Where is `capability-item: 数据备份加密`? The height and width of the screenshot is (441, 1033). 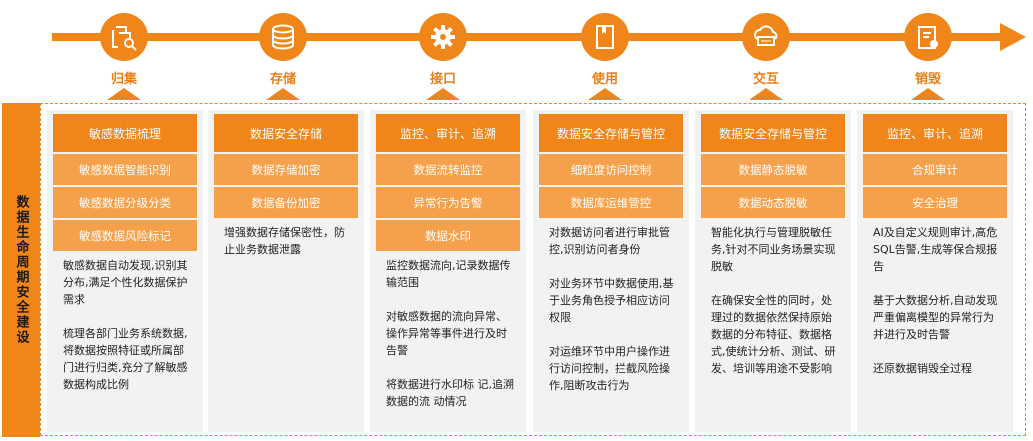
capability-item: 数据备份加密 is located at coordinates (286, 202).